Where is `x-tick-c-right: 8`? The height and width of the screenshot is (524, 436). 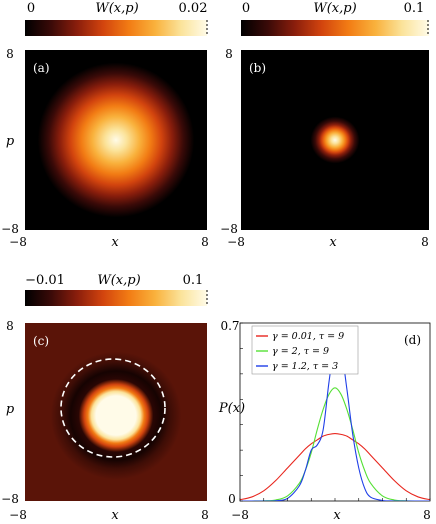 x-tick-c-right: 8 is located at coordinates (205, 515).